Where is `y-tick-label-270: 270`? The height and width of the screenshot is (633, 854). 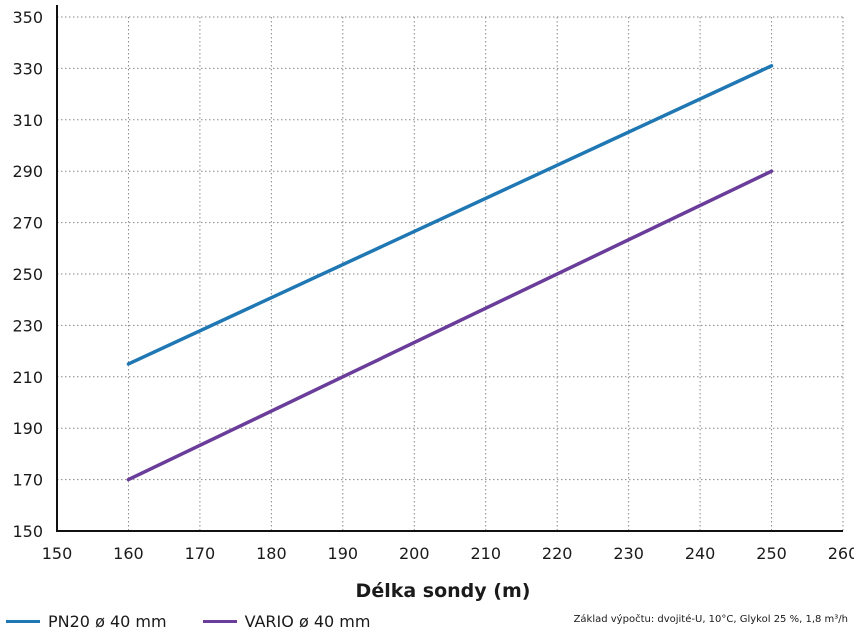
y-tick-label-270: 270 is located at coordinates (27, 223).